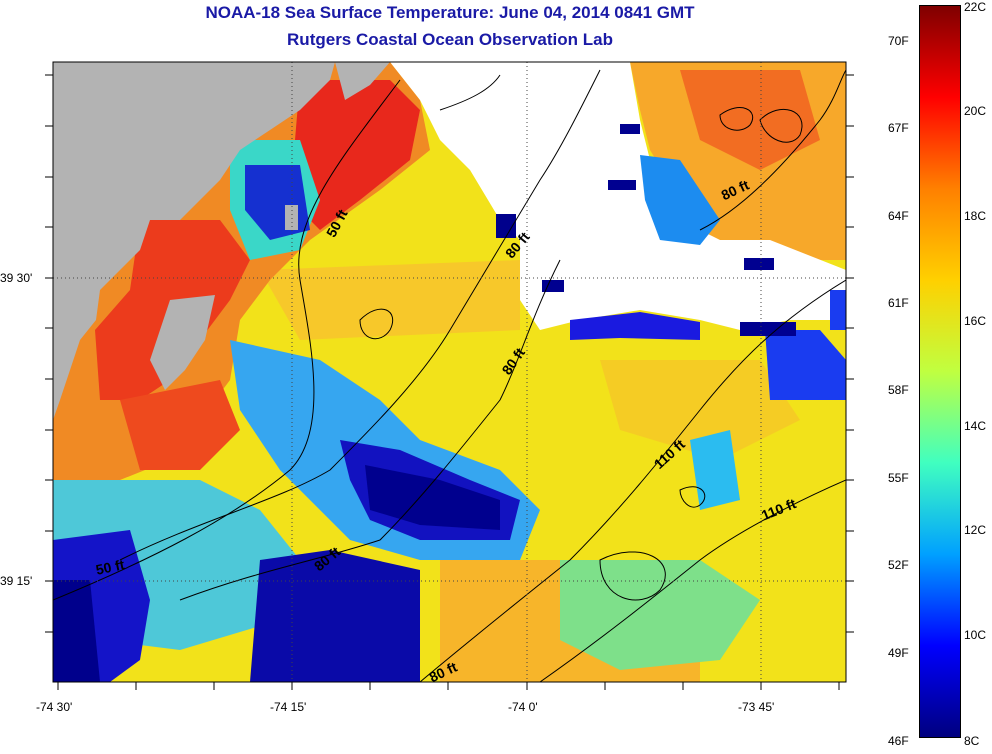 The height and width of the screenshot is (754, 992). I want to click on colorbar-celsius-label: 22C, so click(975, 7).